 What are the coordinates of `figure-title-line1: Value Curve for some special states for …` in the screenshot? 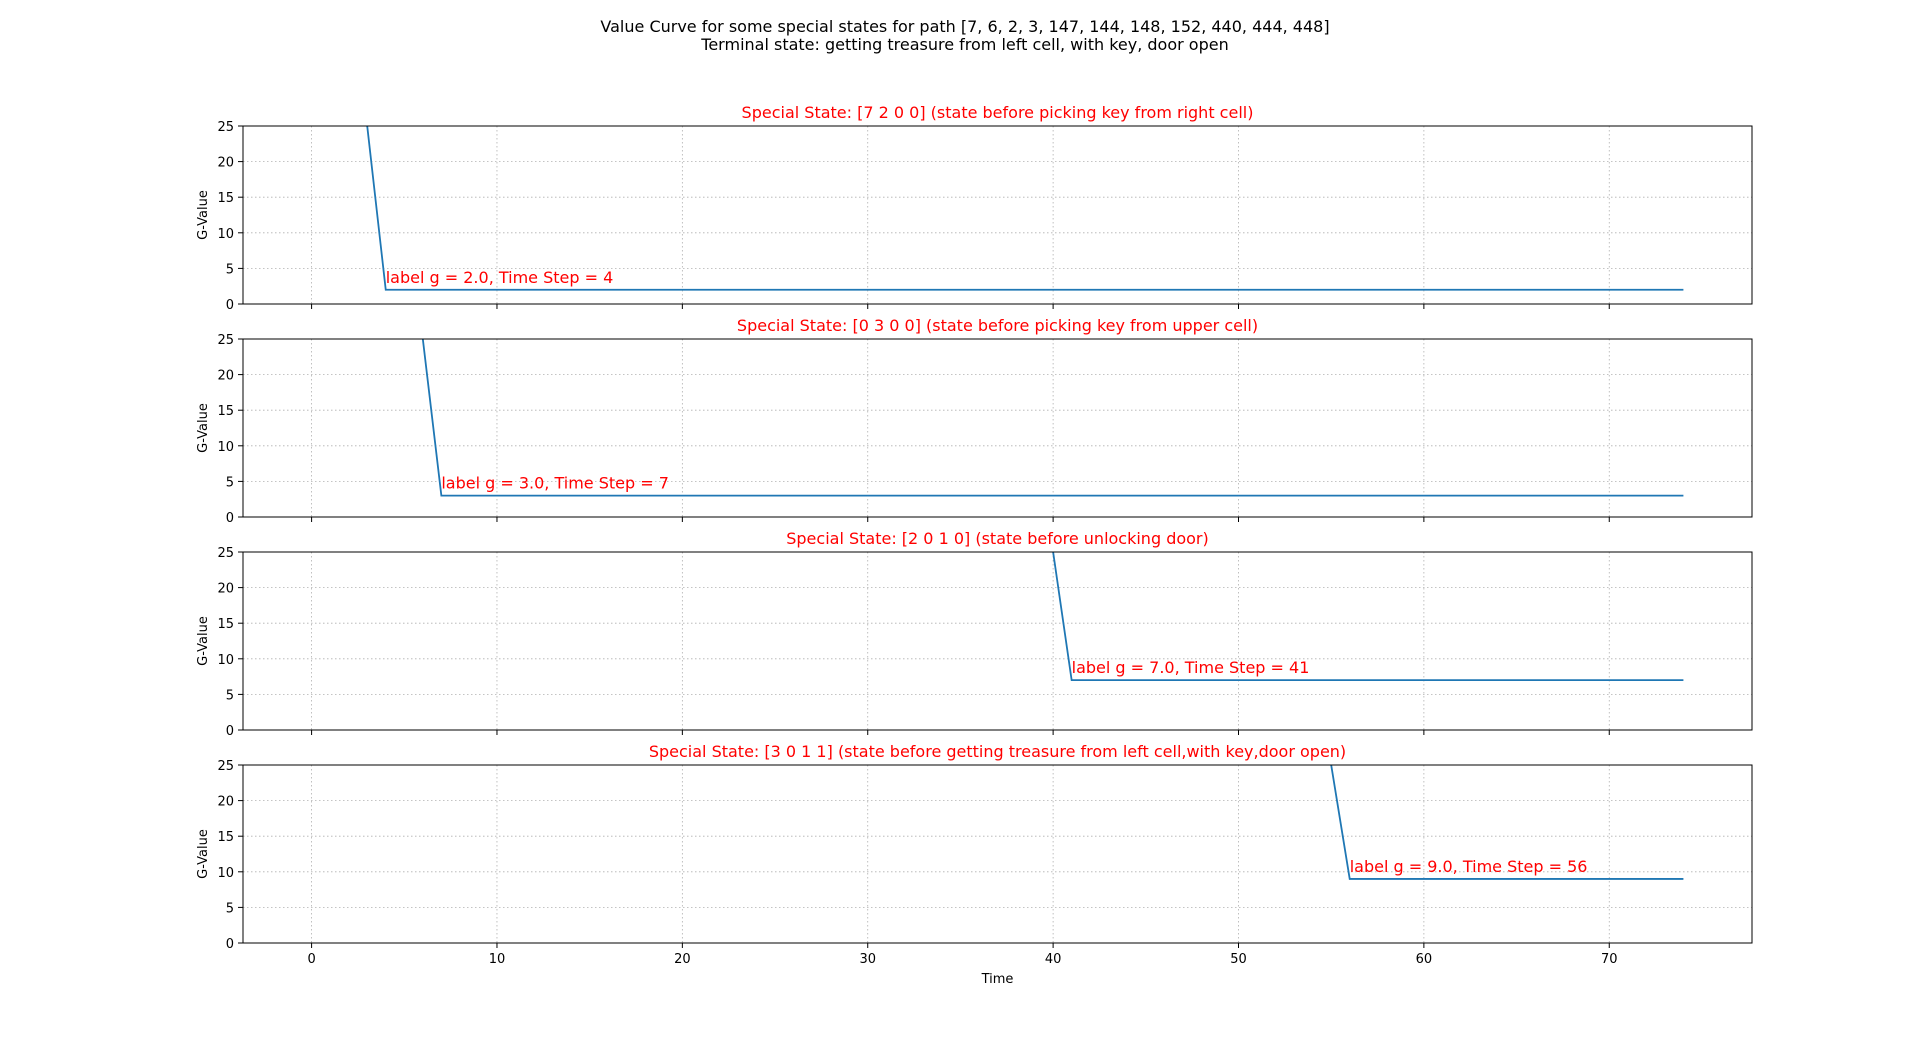 It's located at (964, 26).